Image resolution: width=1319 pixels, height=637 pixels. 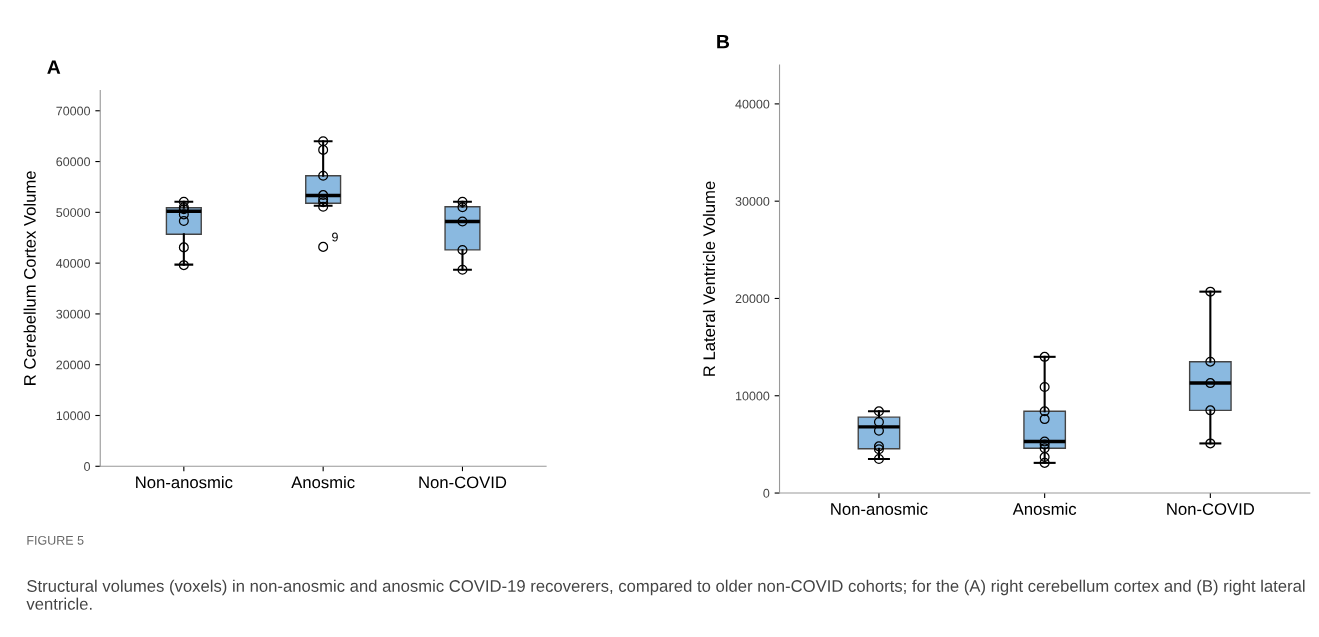 I want to click on y-tick-label: 70000, so click(x=73, y=111).